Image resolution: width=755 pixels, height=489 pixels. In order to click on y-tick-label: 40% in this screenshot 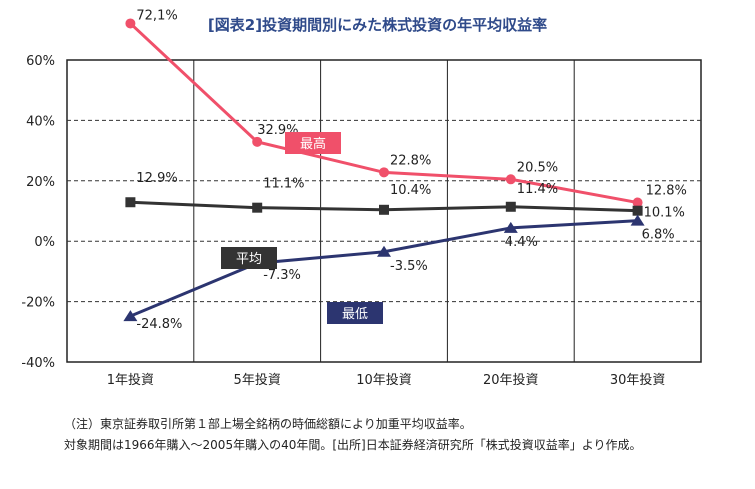, I will do `click(40, 121)`.